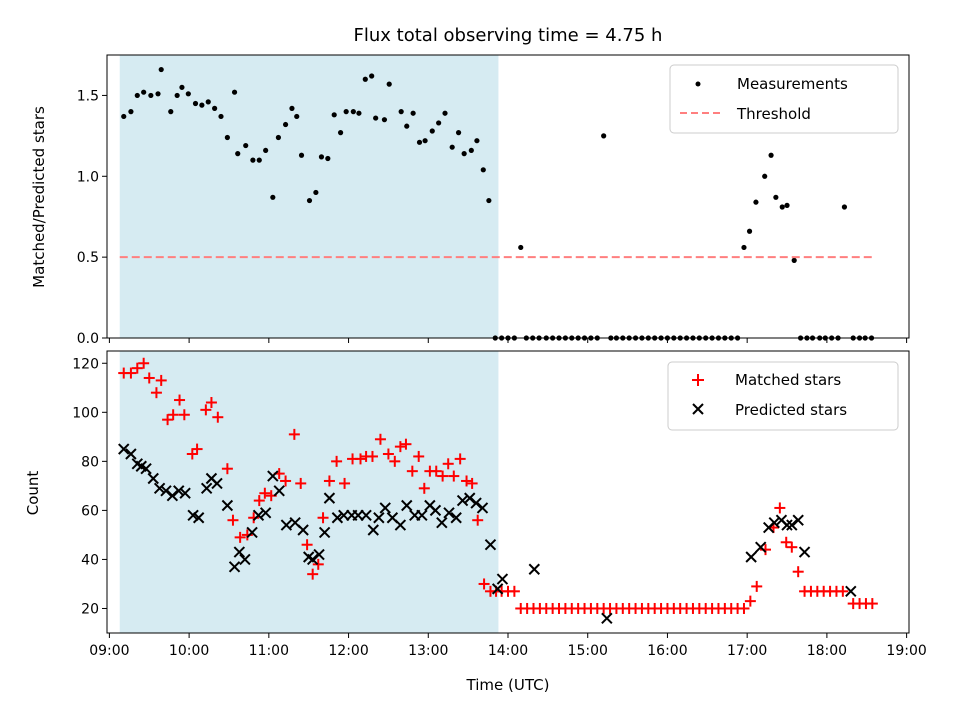 The height and width of the screenshot is (720, 960). What do you see at coordinates (698, 409) in the screenshot?
I see `legend-predicted-marker` at bounding box center [698, 409].